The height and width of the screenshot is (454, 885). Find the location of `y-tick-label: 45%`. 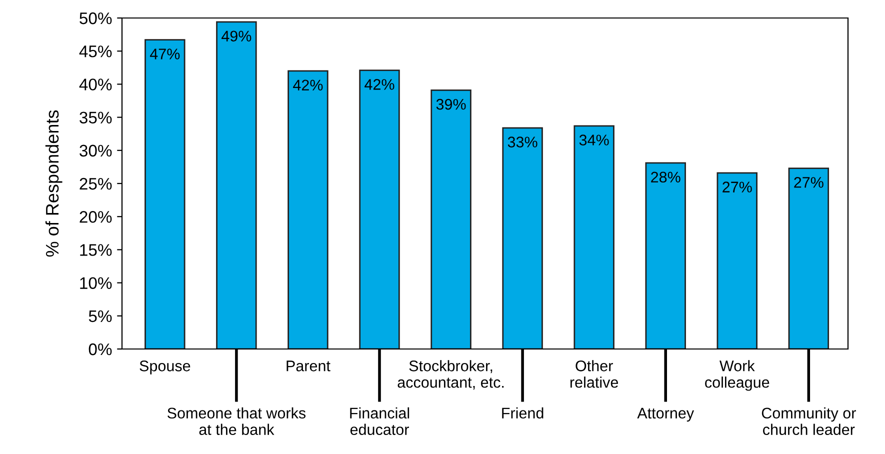

y-tick-label: 45% is located at coordinates (95, 52).